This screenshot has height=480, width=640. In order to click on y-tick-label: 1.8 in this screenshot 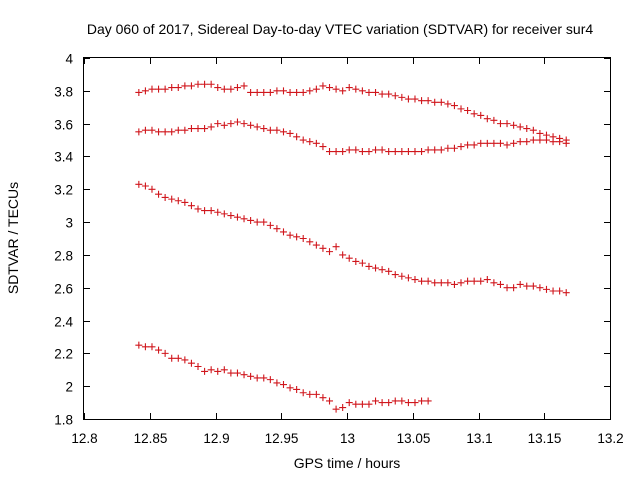, I will do `click(63, 420)`.